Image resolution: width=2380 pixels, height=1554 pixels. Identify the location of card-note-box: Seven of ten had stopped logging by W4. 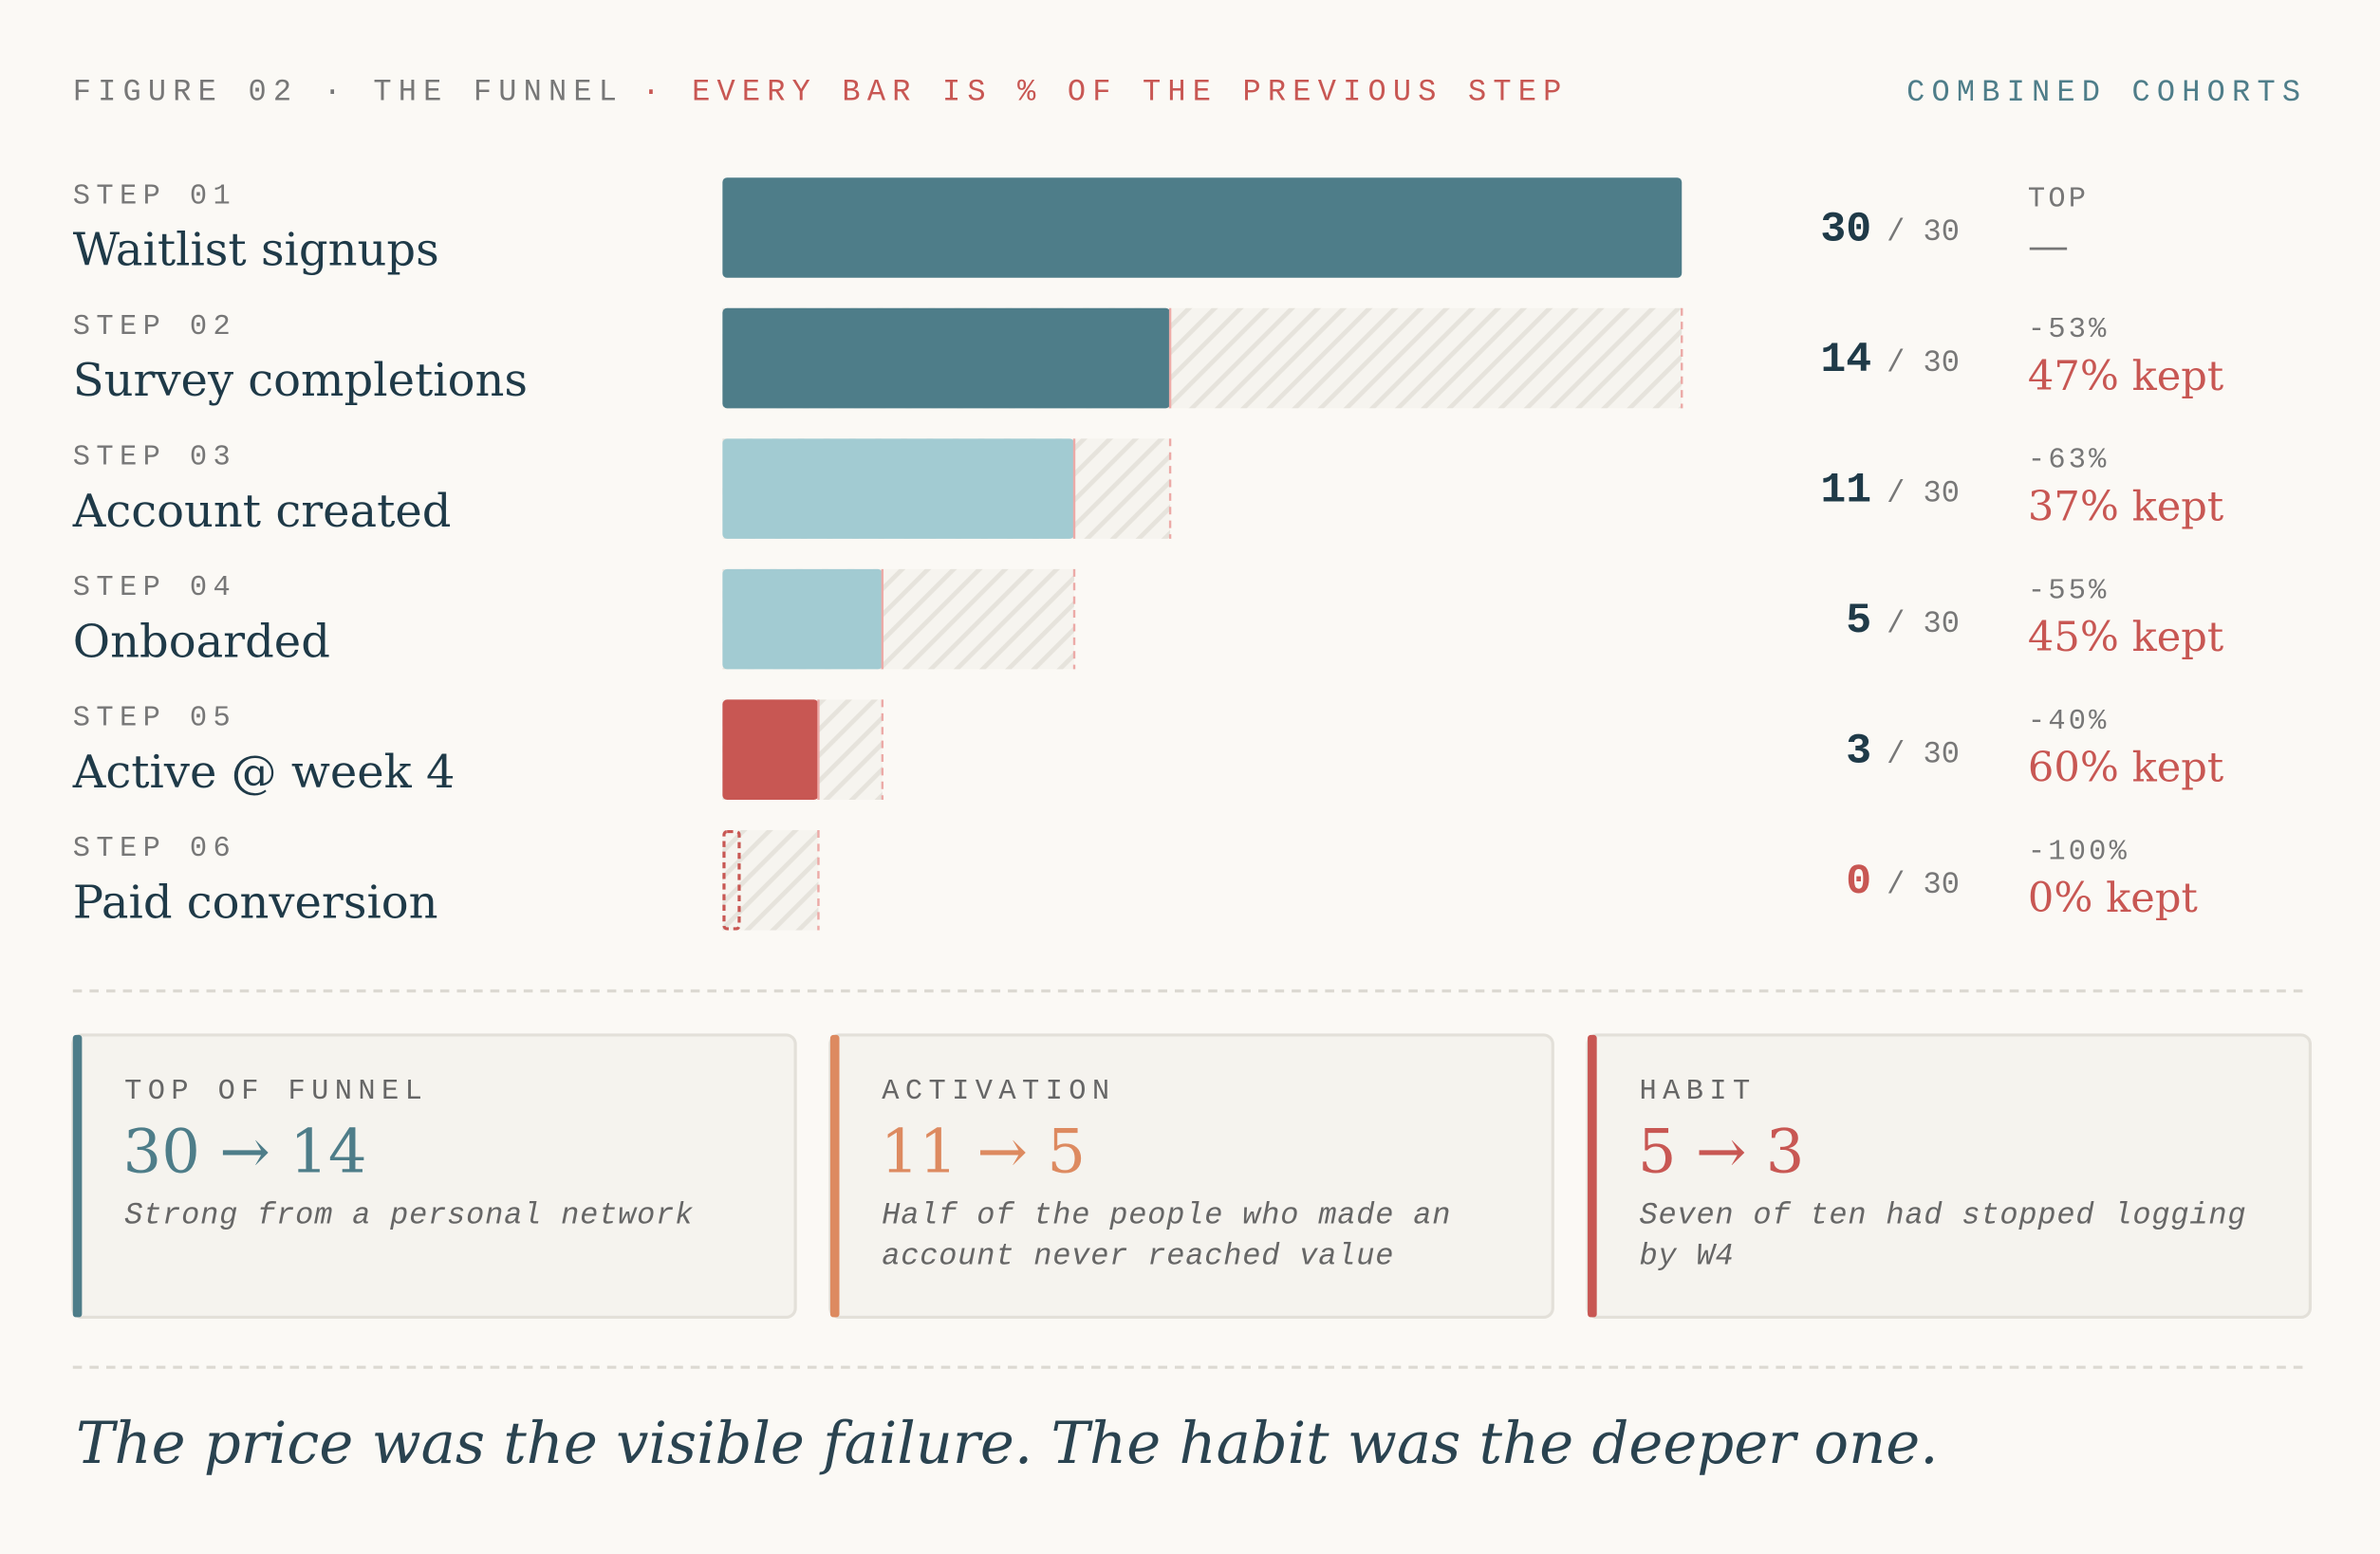
(1943, 1236).